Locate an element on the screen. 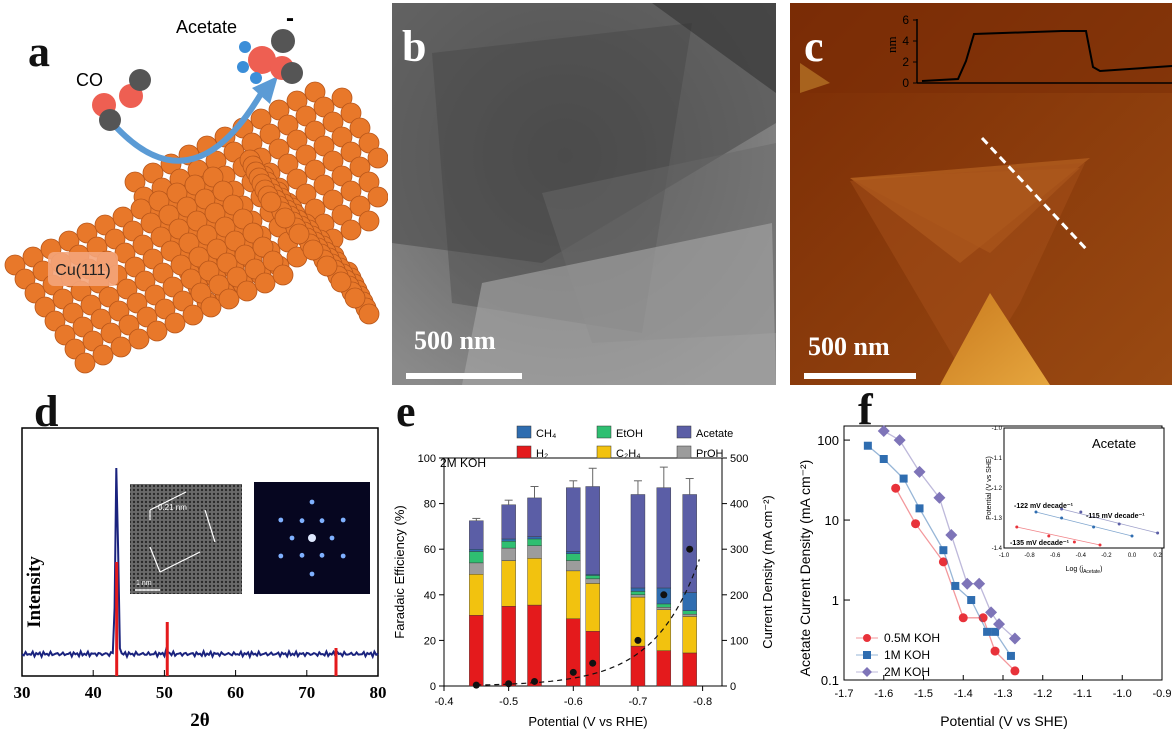 This screenshot has height=731, width=1176. y2-tick-label: 200 is located at coordinates (739, 596).